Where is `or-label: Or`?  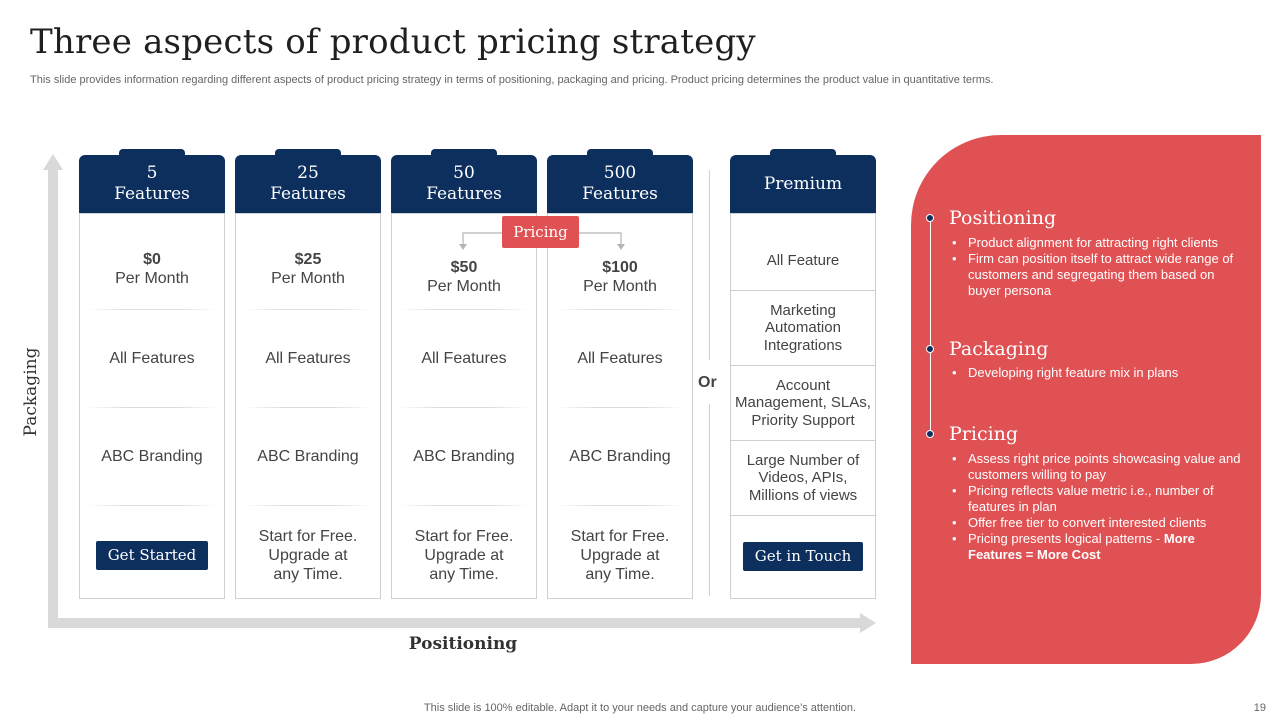 or-label: Or is located at coordinates (707, 382).